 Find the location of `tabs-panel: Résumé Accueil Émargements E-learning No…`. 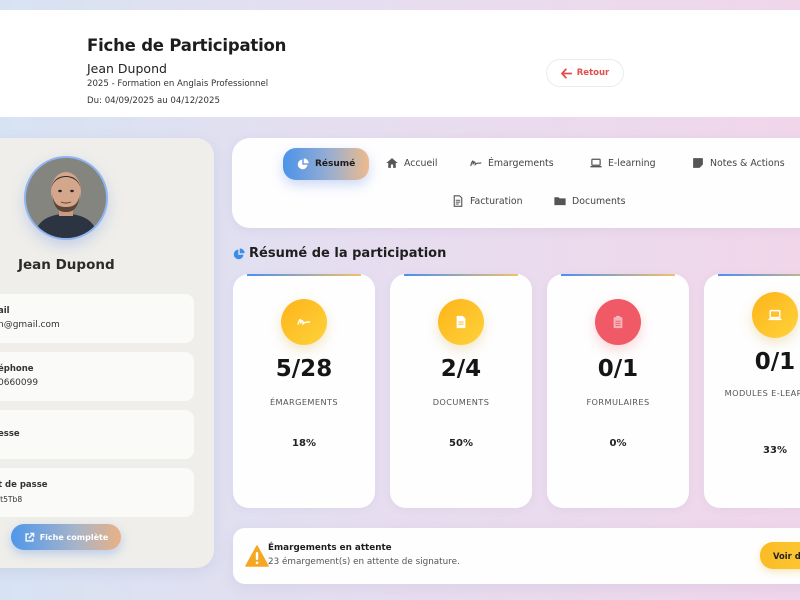

tabs-panel: Résumé Accueil Émargements E-learning No… is located at coordinates (516, 183).